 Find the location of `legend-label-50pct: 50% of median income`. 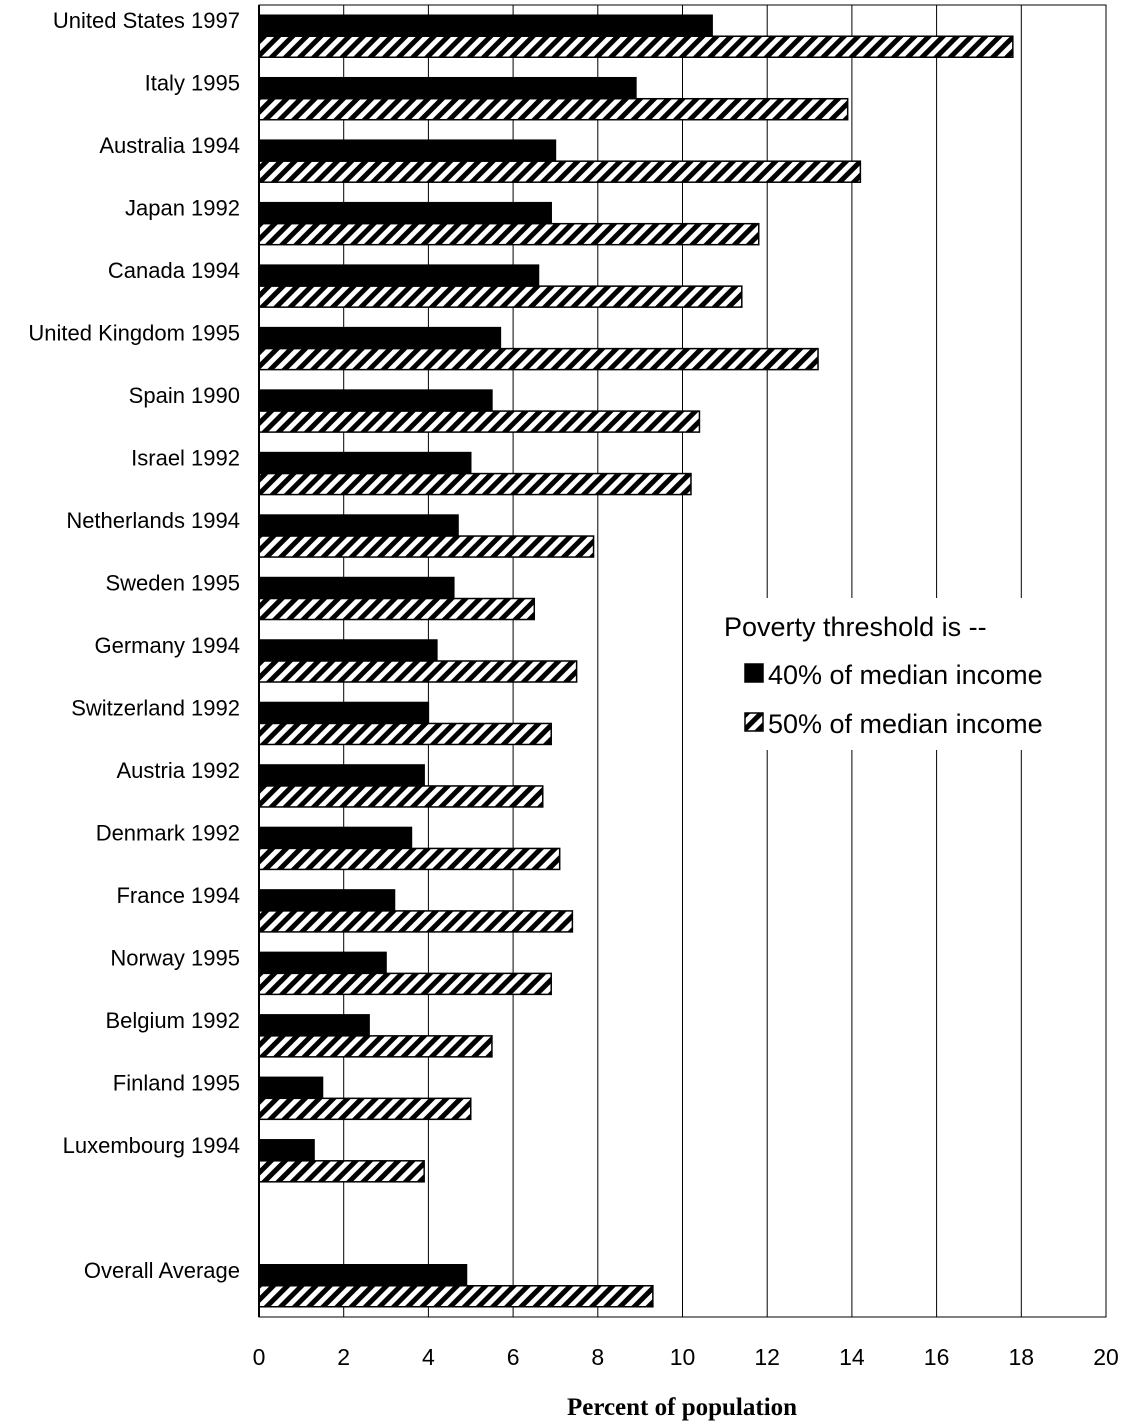

legend-label-50pct: 50% of median income is located at coordinates (905, 724).